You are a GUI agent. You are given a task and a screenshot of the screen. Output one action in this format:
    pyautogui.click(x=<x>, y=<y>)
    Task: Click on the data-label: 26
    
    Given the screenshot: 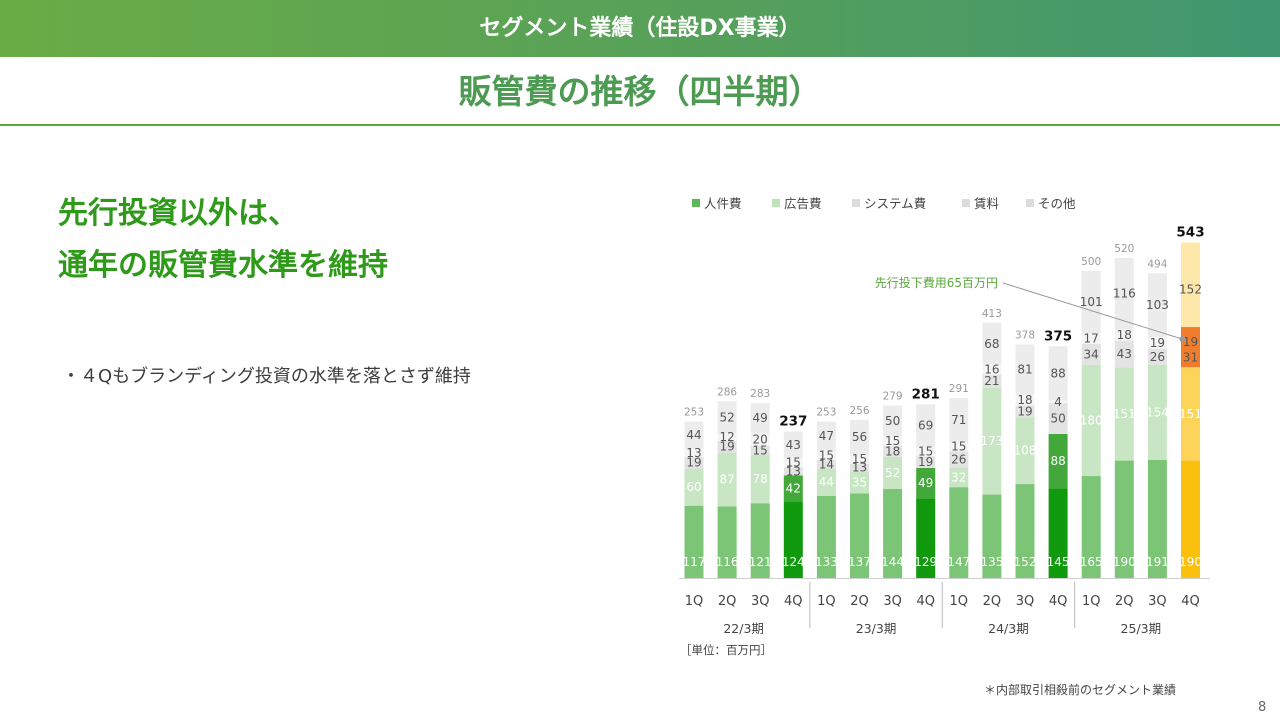 What is the action you would take?
    pyautogui.click(x=1157, y=357)
    